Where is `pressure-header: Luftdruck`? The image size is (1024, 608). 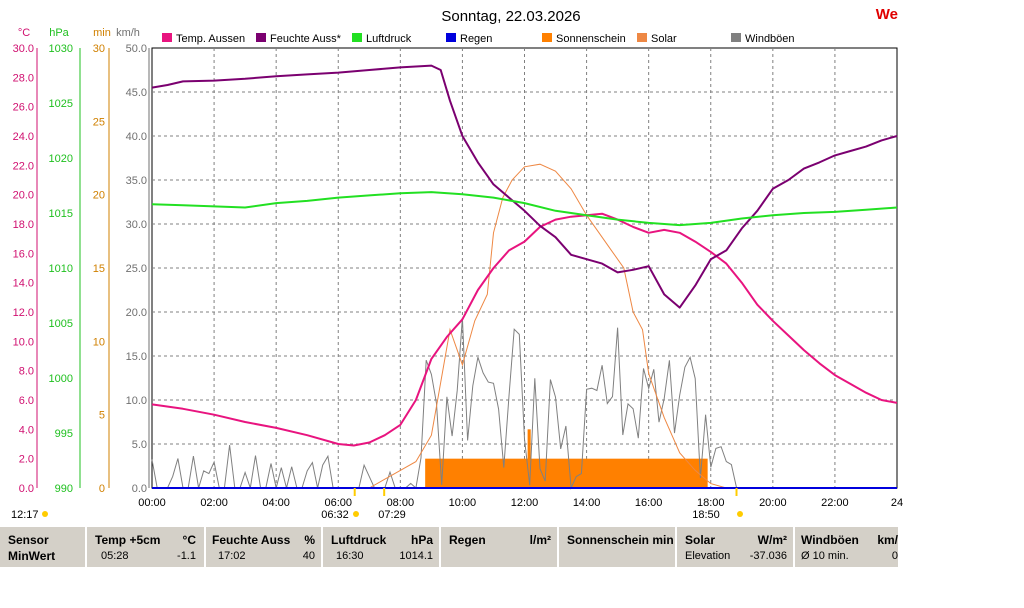
pressure-header: Luftdruck is located at coordinates (359, 540).